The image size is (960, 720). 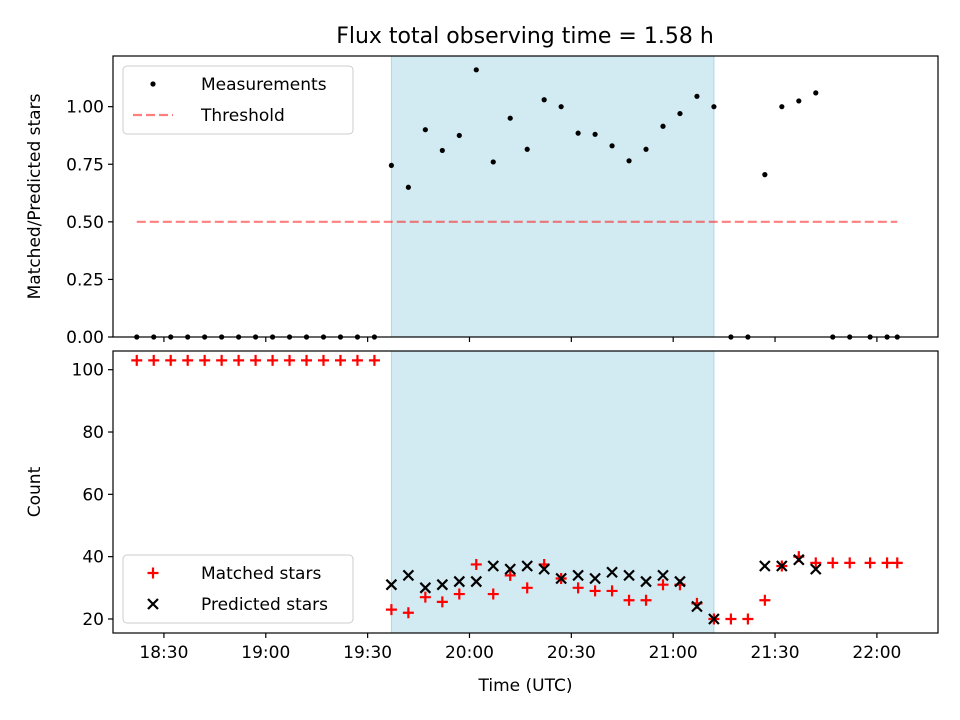 What do you see at coordinates (525, 36) in the screenshot?
I see `chart-title: Flux total observing time = 1.58 h` at bounding box center [525, 36].